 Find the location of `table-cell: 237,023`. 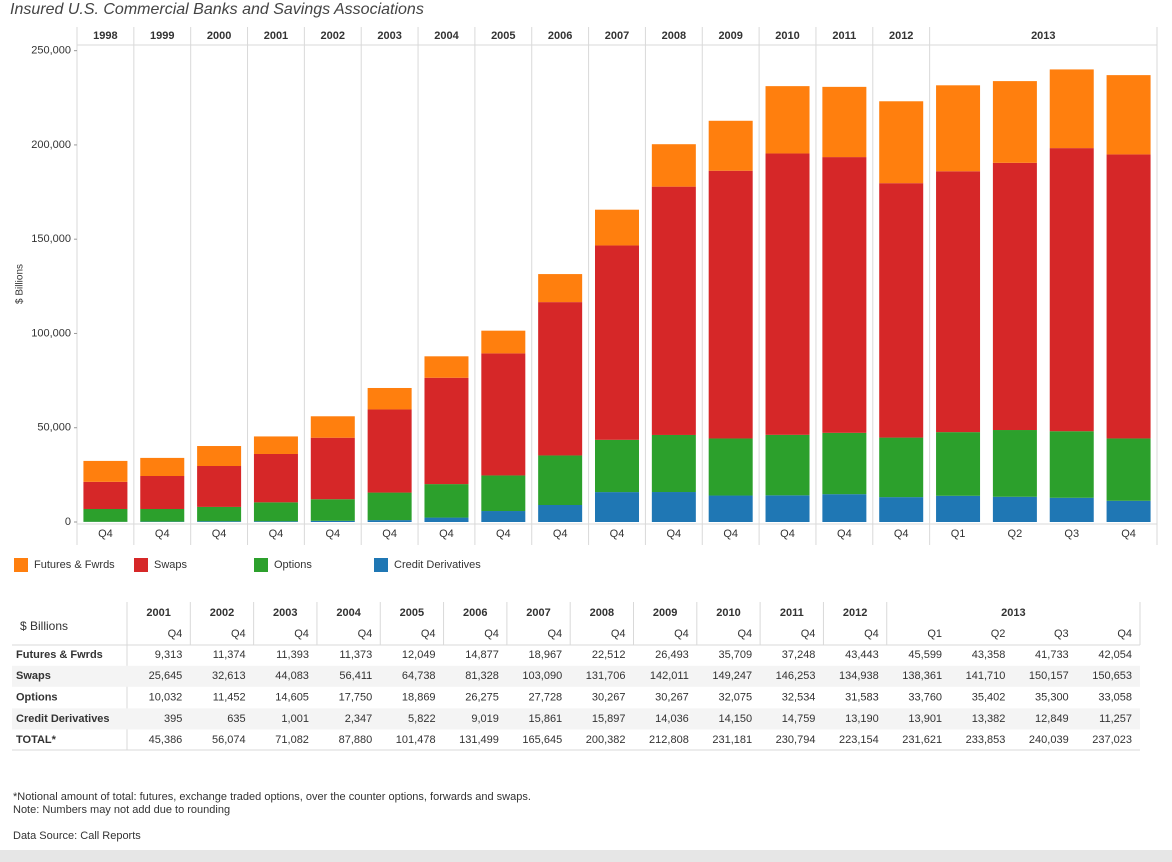

table-cell: 237,023 is located at coordinates (1112, 740).